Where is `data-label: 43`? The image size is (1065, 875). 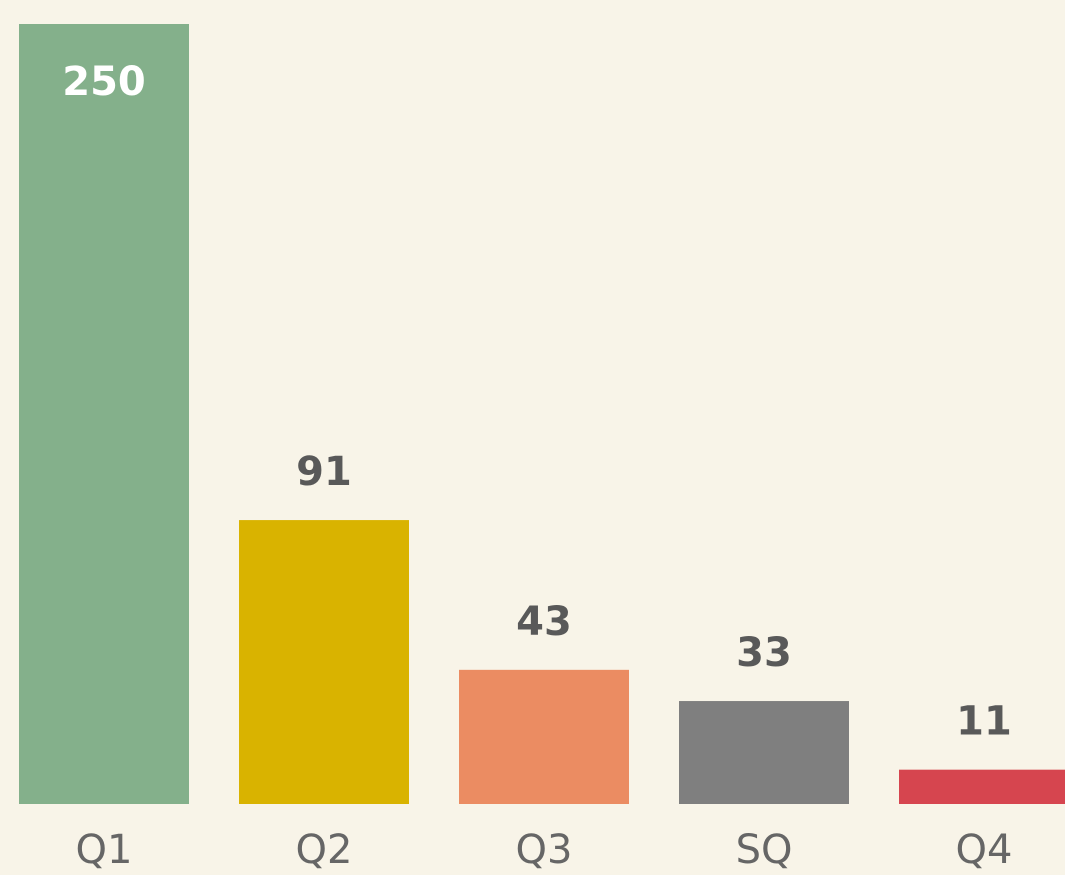
data-label: 43 is located at coordinates (544, 622).